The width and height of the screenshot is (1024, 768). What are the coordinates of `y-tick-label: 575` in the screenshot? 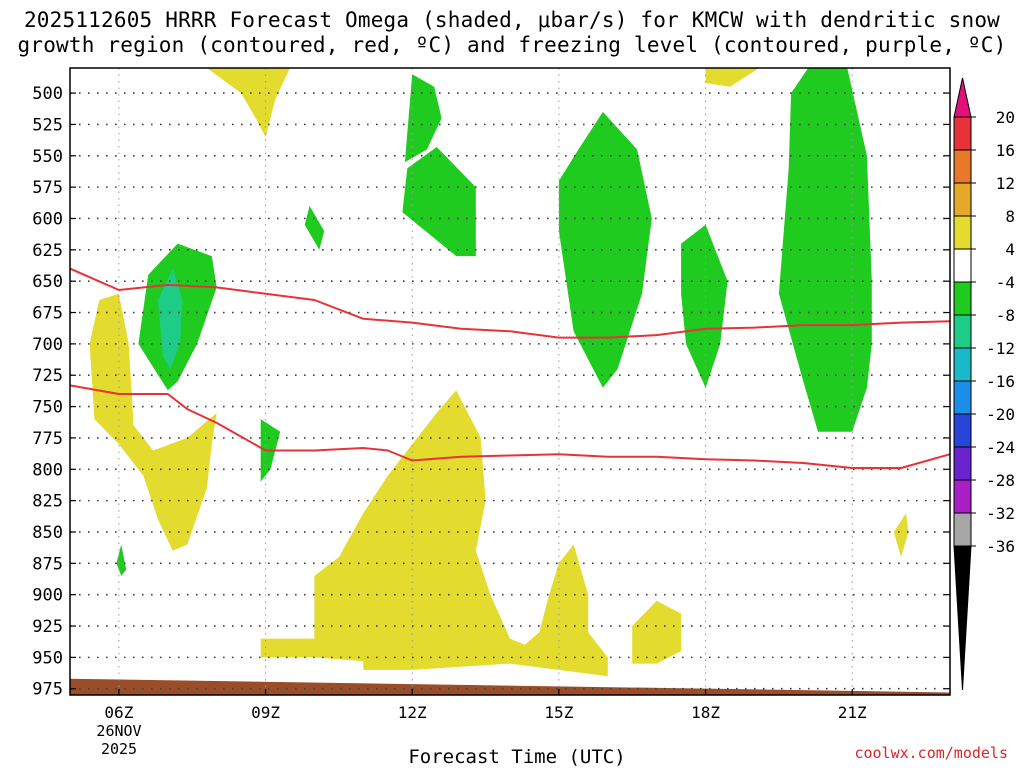 It's located at (47, 188).